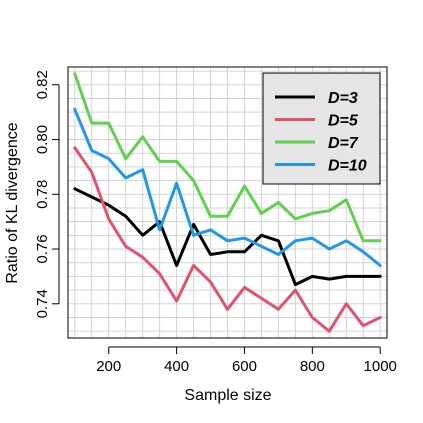 This screenshot has height=423, width=423. I want to click on legend-label: D=7, so click(343, 143).